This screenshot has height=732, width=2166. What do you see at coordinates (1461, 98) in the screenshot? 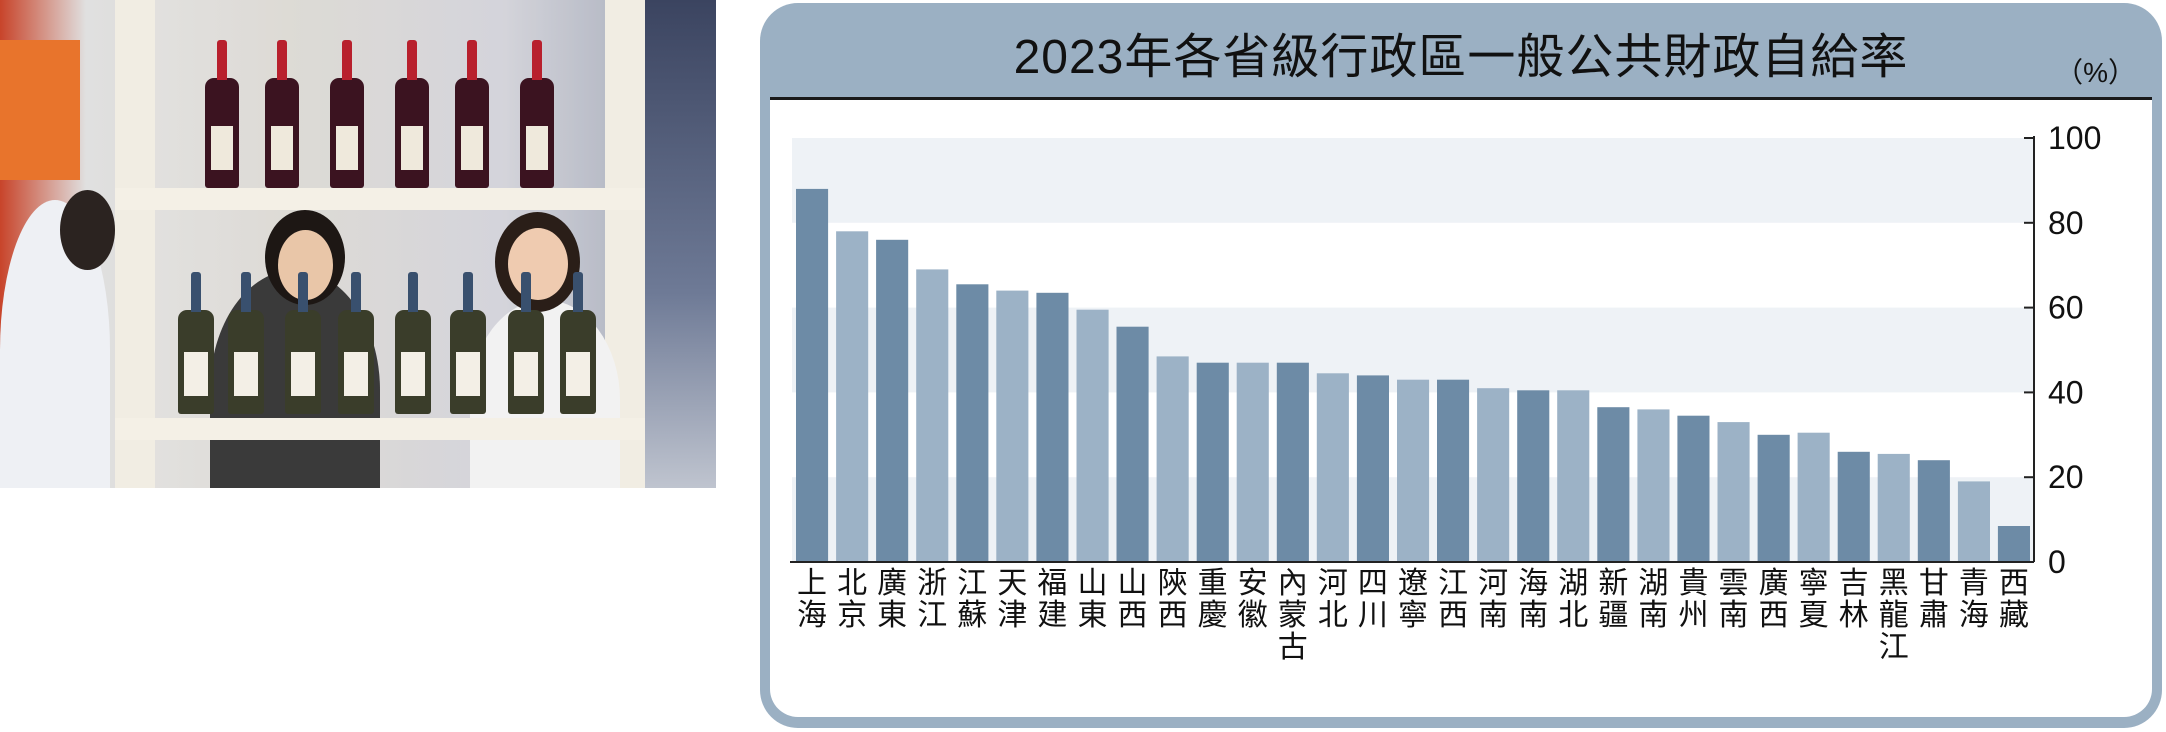
I see `title-rule` at bounding box center [1461, 98].